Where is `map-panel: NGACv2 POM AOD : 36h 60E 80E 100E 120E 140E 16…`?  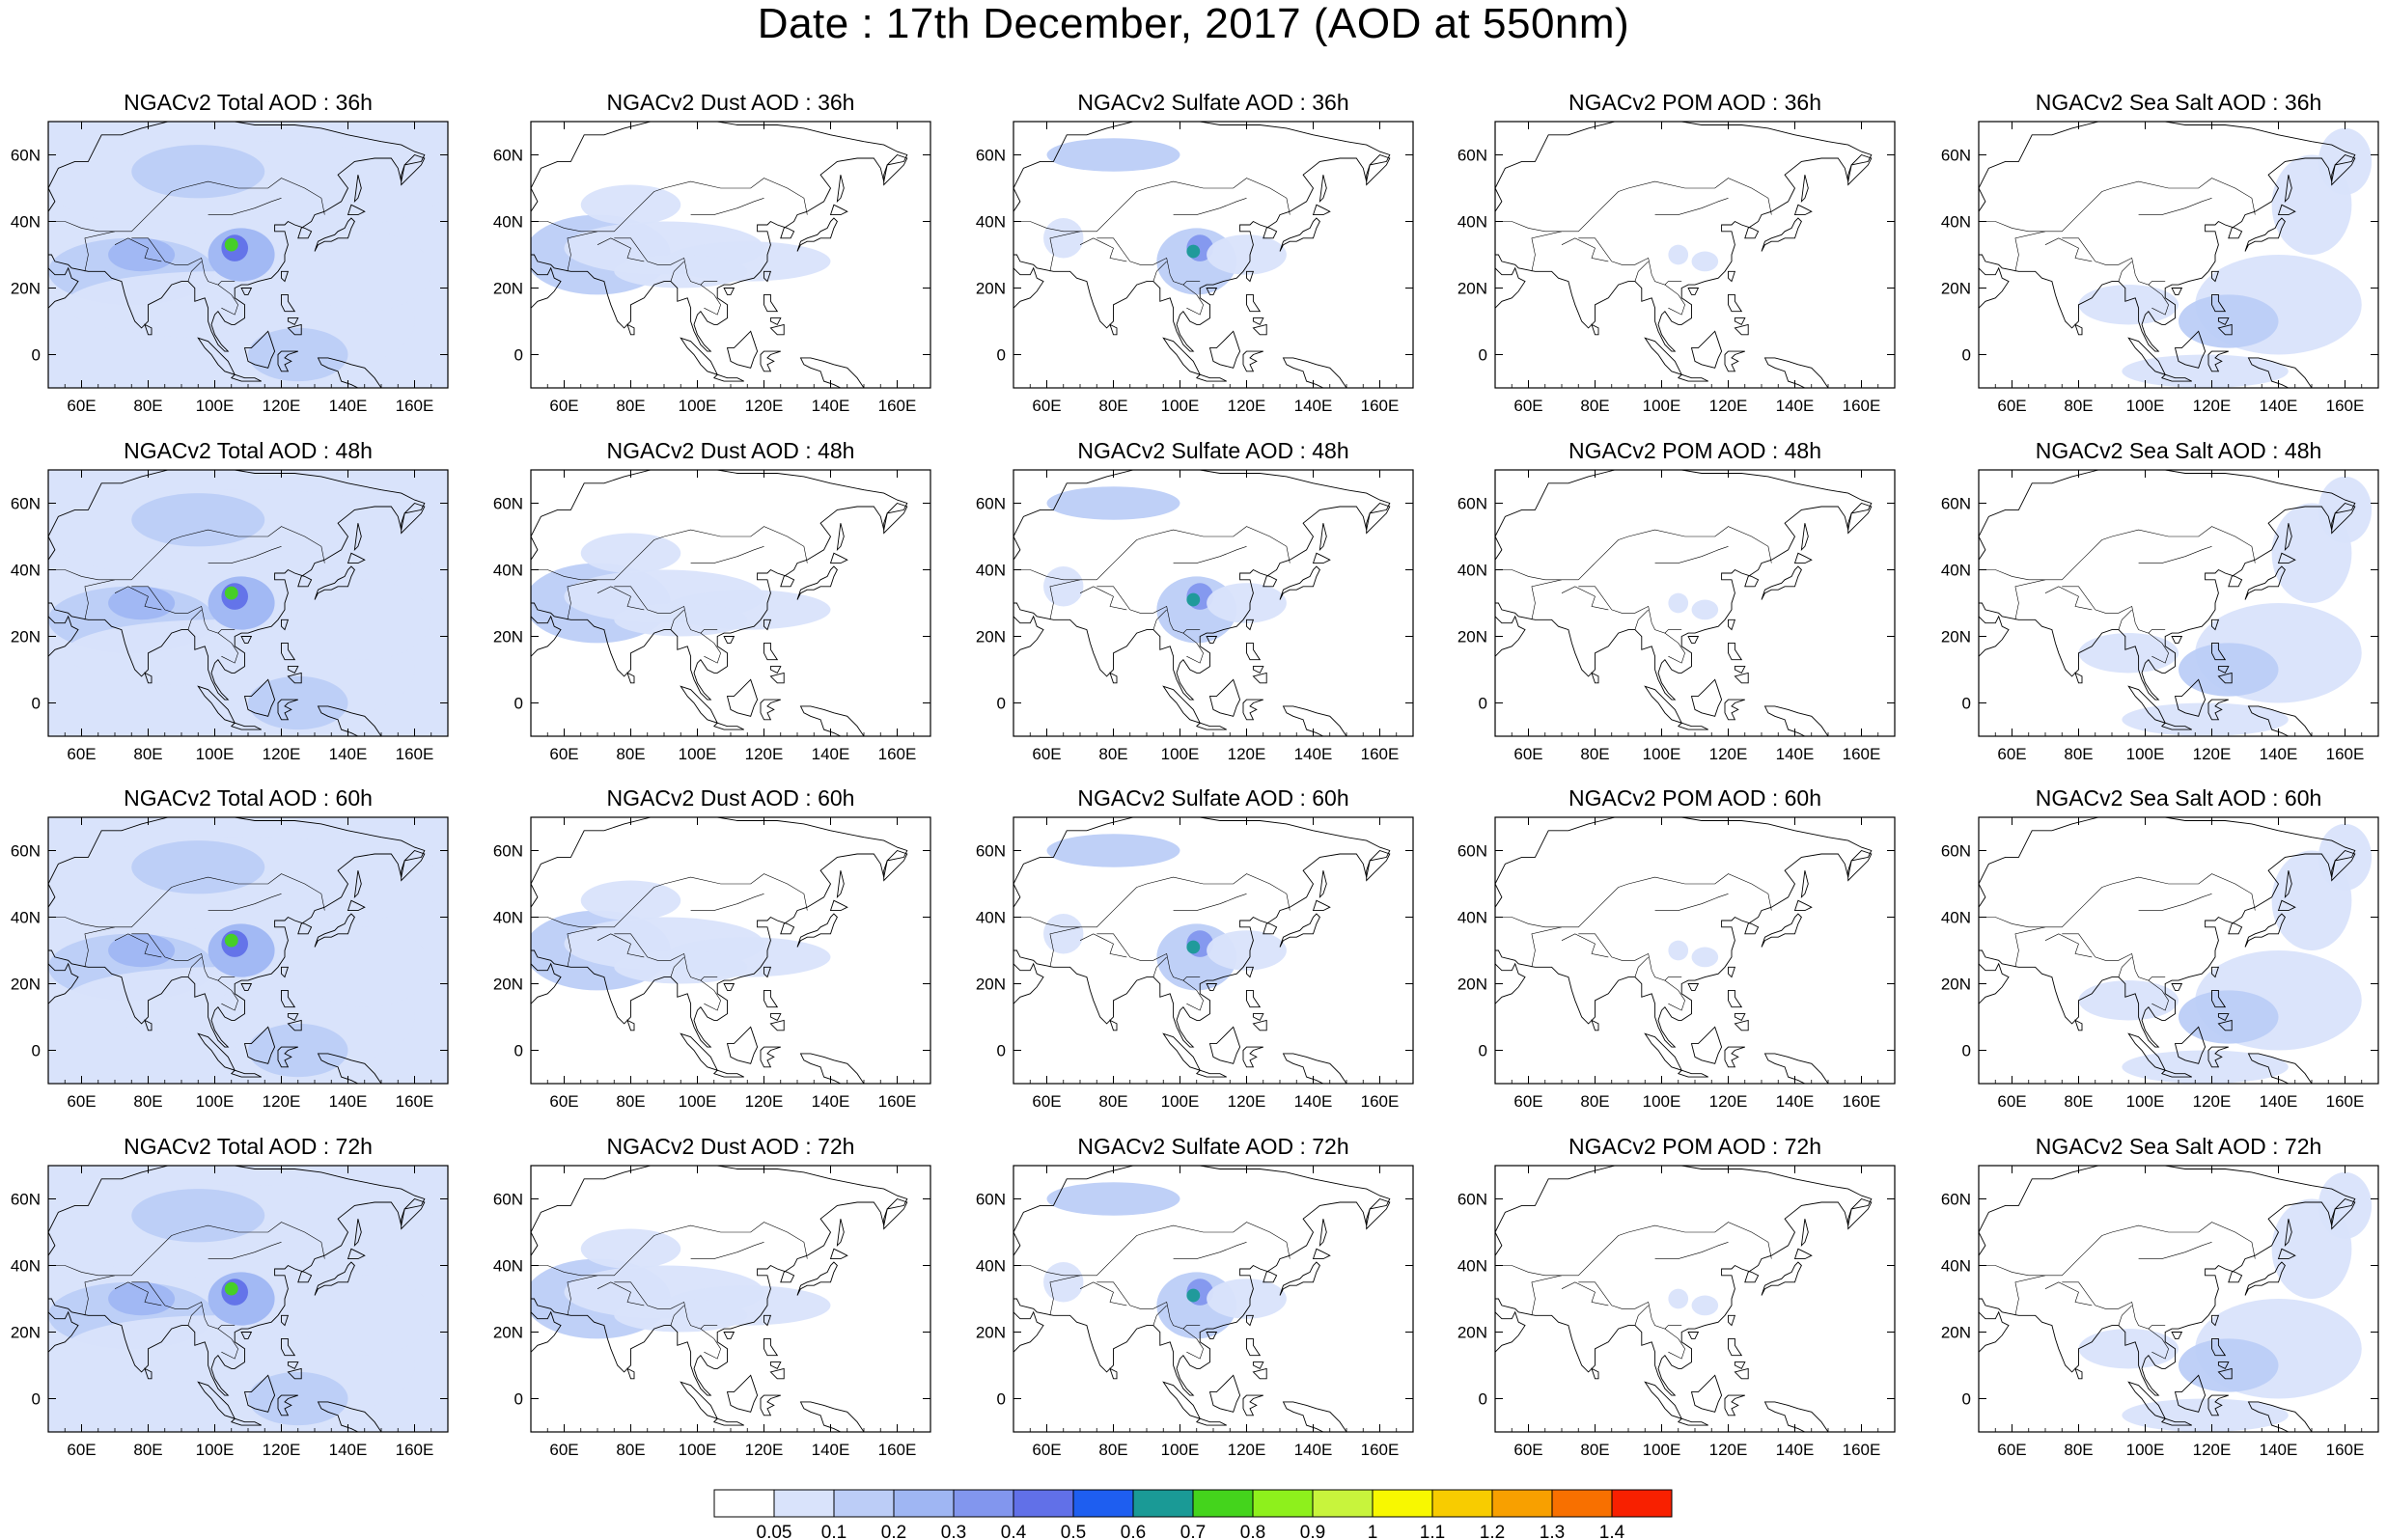 map-panel: NGACv2 POM AOD : 36h 60E 80E 100E 120E 140E 16… is located at coordinates (1676, 252).